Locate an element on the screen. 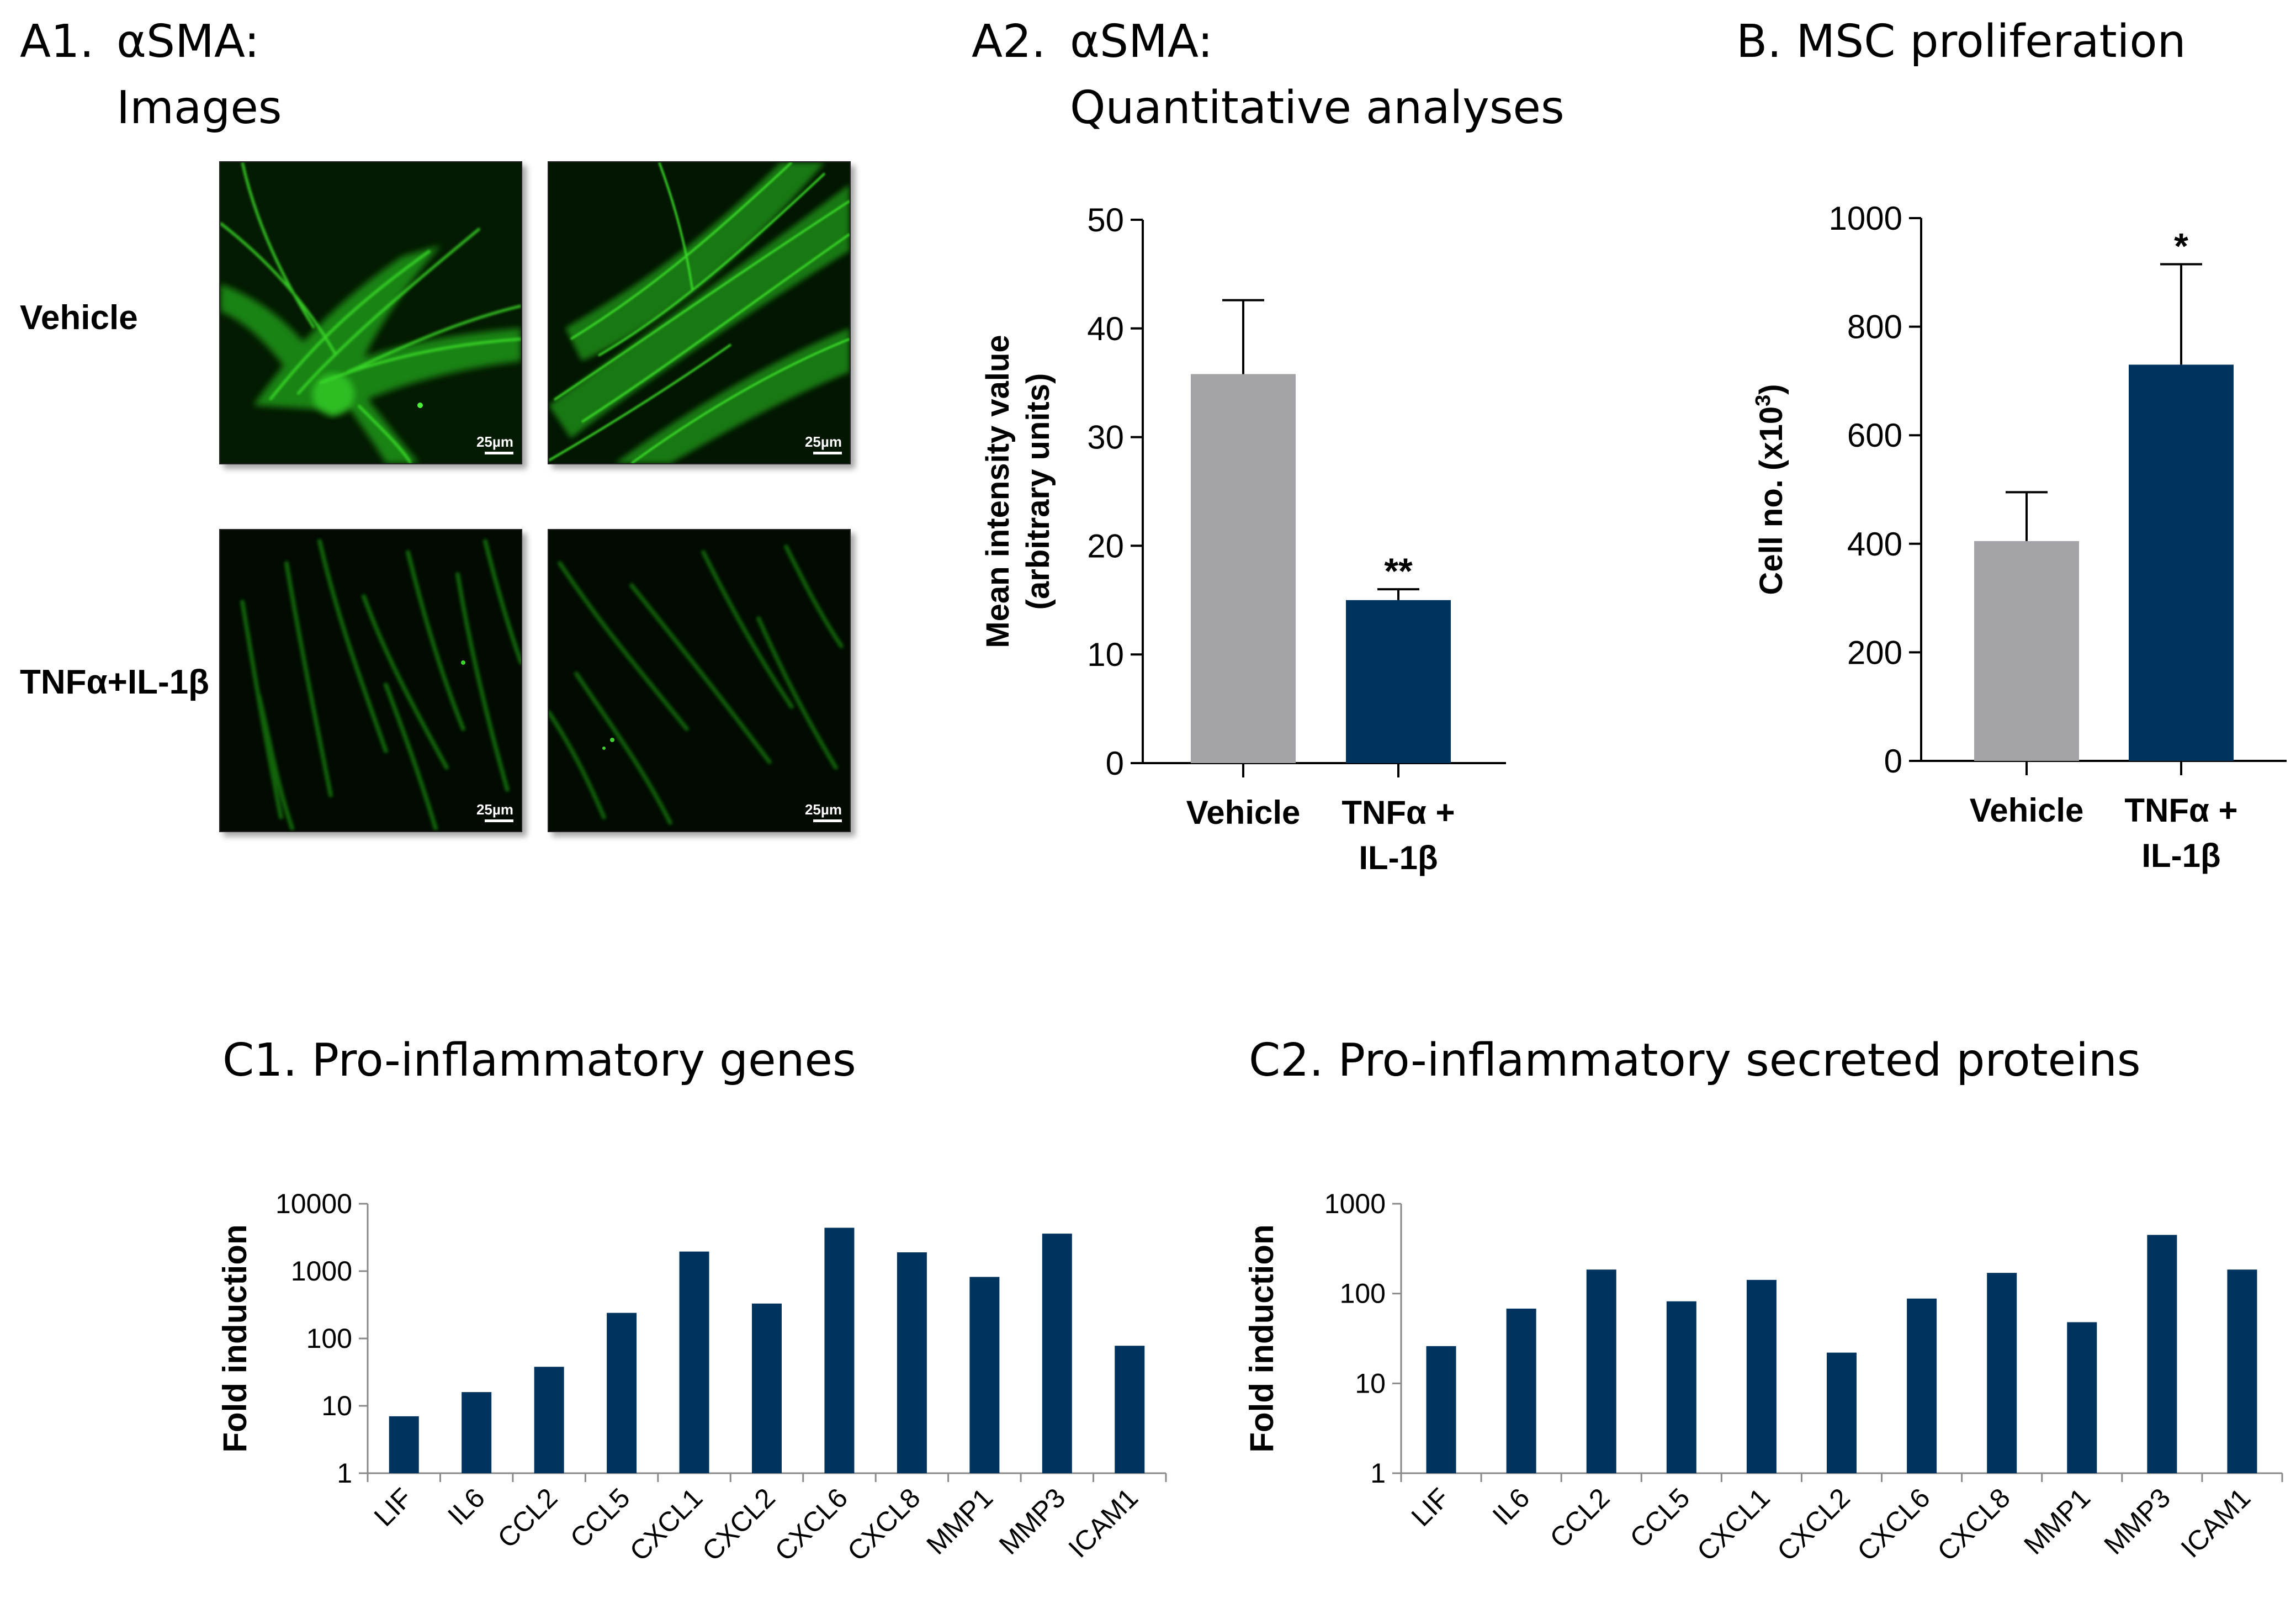 This screenshot has height=1598, width=2296. significance-marker: * is located at coordinates (2181, 247).